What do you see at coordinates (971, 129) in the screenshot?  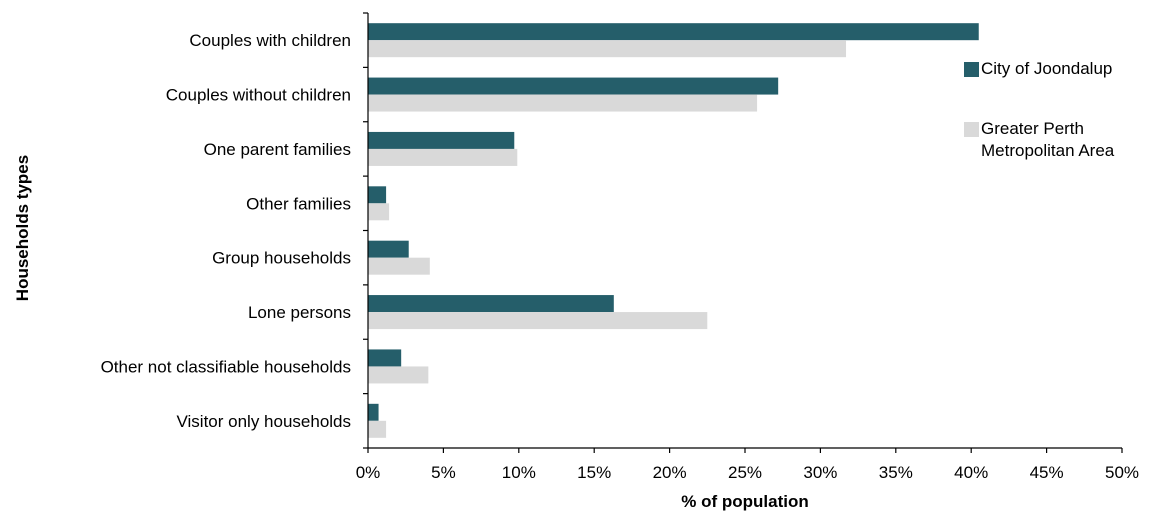 I see `legend-swatch-perth` at bounding box center [971, 129].